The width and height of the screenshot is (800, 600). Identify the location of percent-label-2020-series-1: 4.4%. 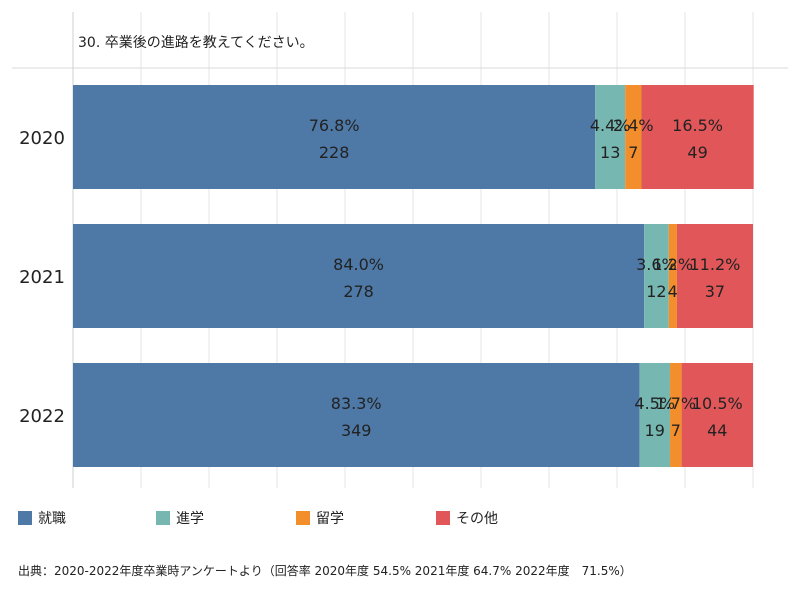
(610, 125).